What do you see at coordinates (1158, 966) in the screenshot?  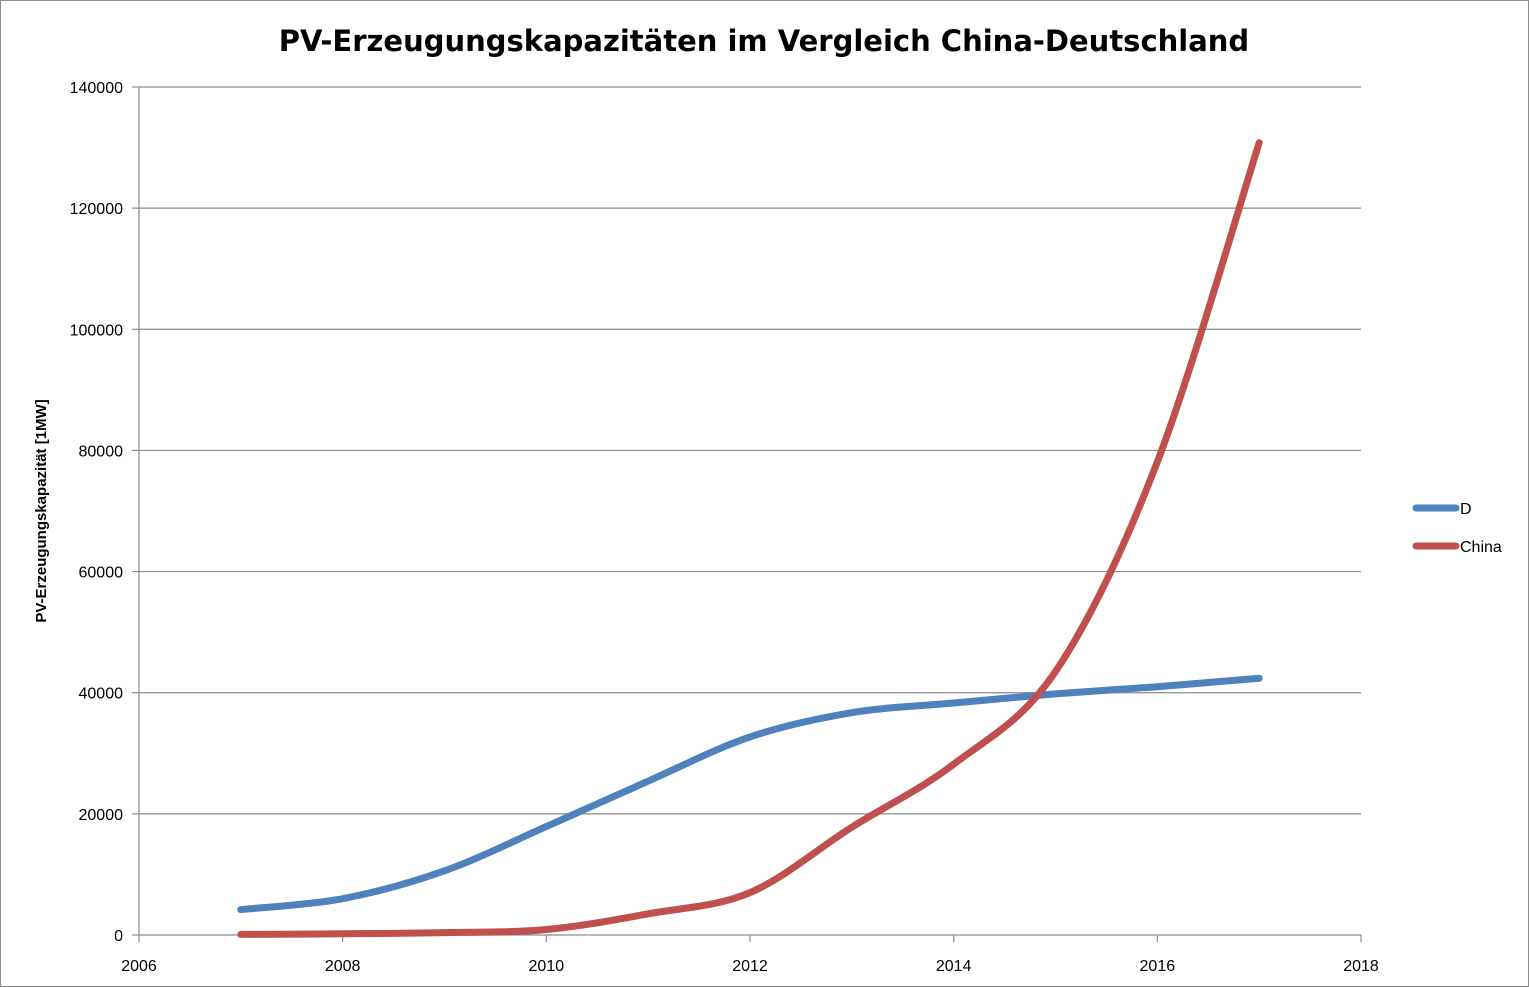 I see `x-tick-label: 2016` at bounding box center [1158, 966].